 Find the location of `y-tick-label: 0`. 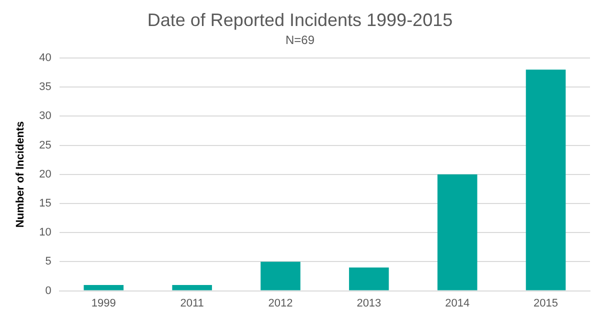

y-tick-label: 0 is located at coordinates (48, 290).